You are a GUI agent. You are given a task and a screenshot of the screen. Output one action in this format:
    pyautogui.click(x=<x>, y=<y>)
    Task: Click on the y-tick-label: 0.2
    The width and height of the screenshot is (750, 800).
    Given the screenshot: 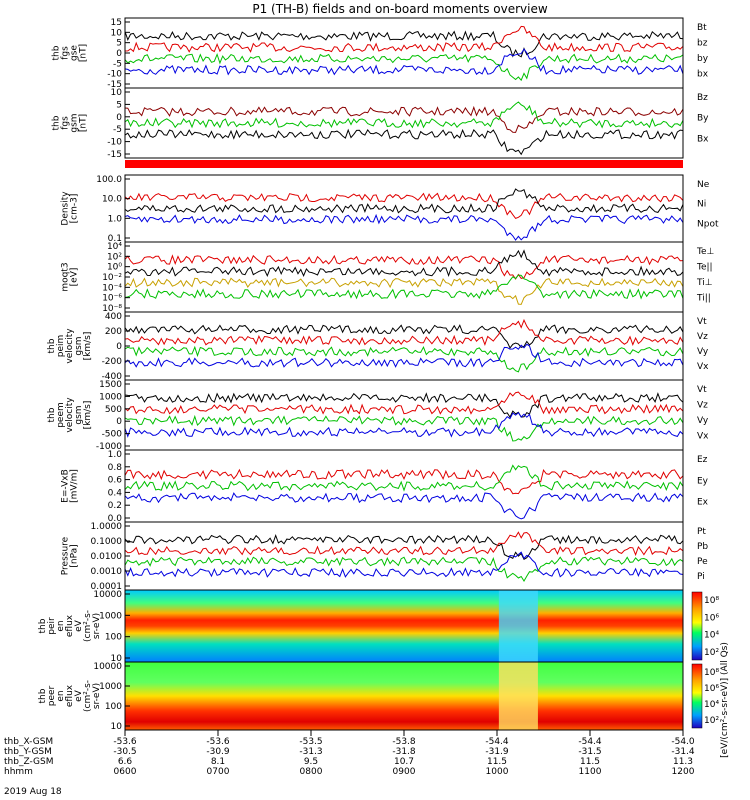 What is the action you would take?
    pyautogui.click(x=115, y=506)
    